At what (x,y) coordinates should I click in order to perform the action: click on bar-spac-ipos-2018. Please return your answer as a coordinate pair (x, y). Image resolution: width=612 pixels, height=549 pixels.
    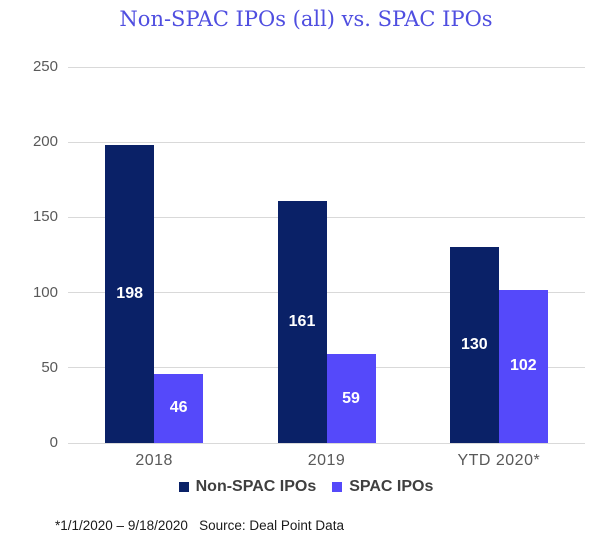
    Looking at the image, I should click on (179, 408).